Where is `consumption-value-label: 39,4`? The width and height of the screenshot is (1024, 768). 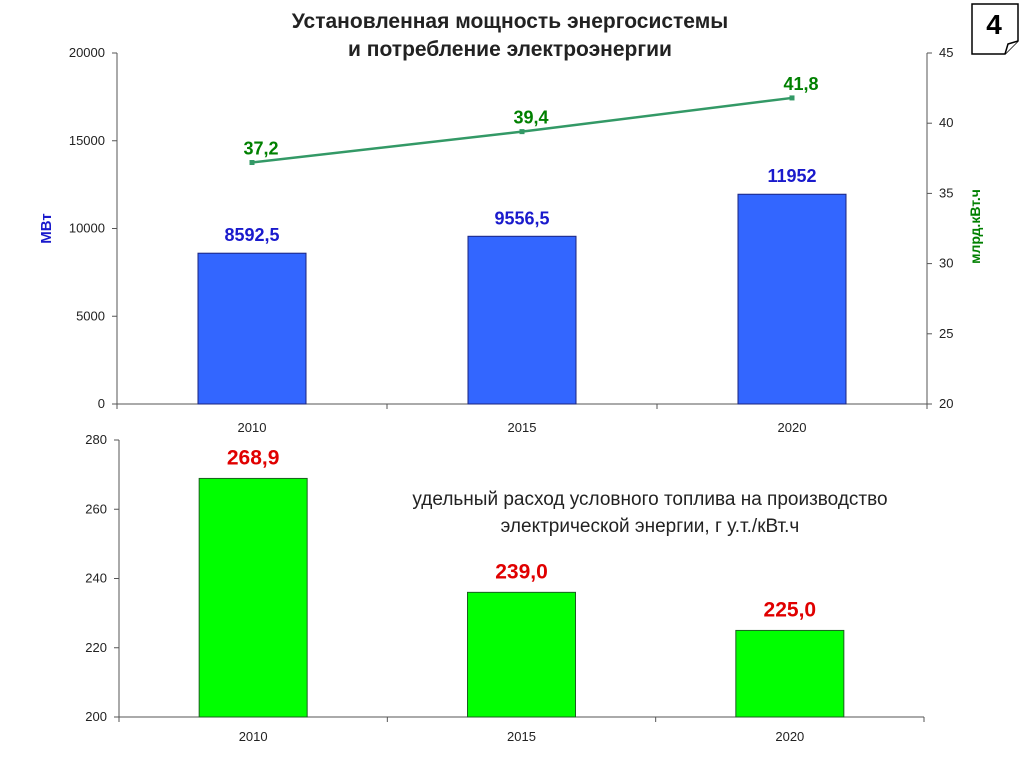
consumption-value-label: 39,4 is located at coordinates (530, 118).